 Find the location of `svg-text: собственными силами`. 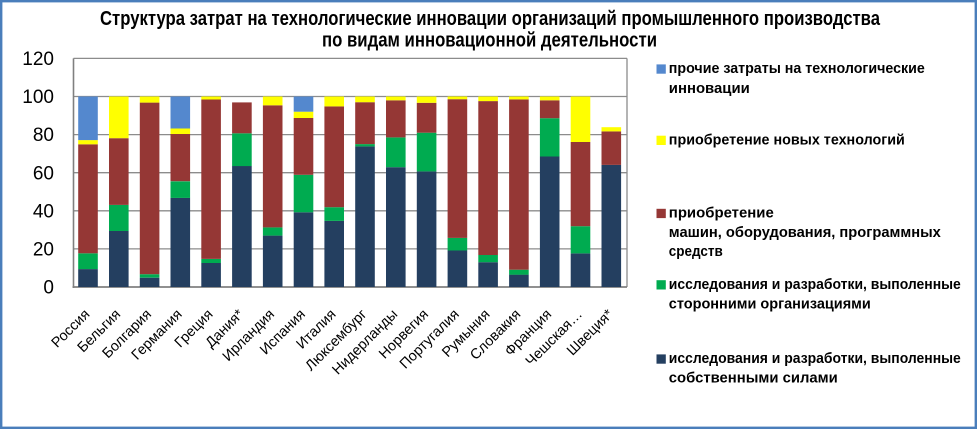

svg-text: собственными силами is located at coordinates (753, 379).